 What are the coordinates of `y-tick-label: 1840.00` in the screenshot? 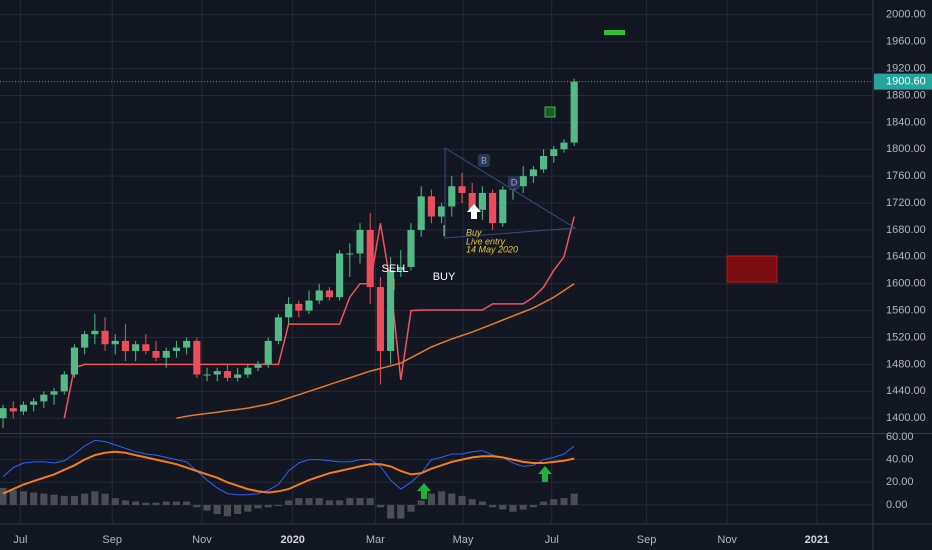 It's located at (906, 122).